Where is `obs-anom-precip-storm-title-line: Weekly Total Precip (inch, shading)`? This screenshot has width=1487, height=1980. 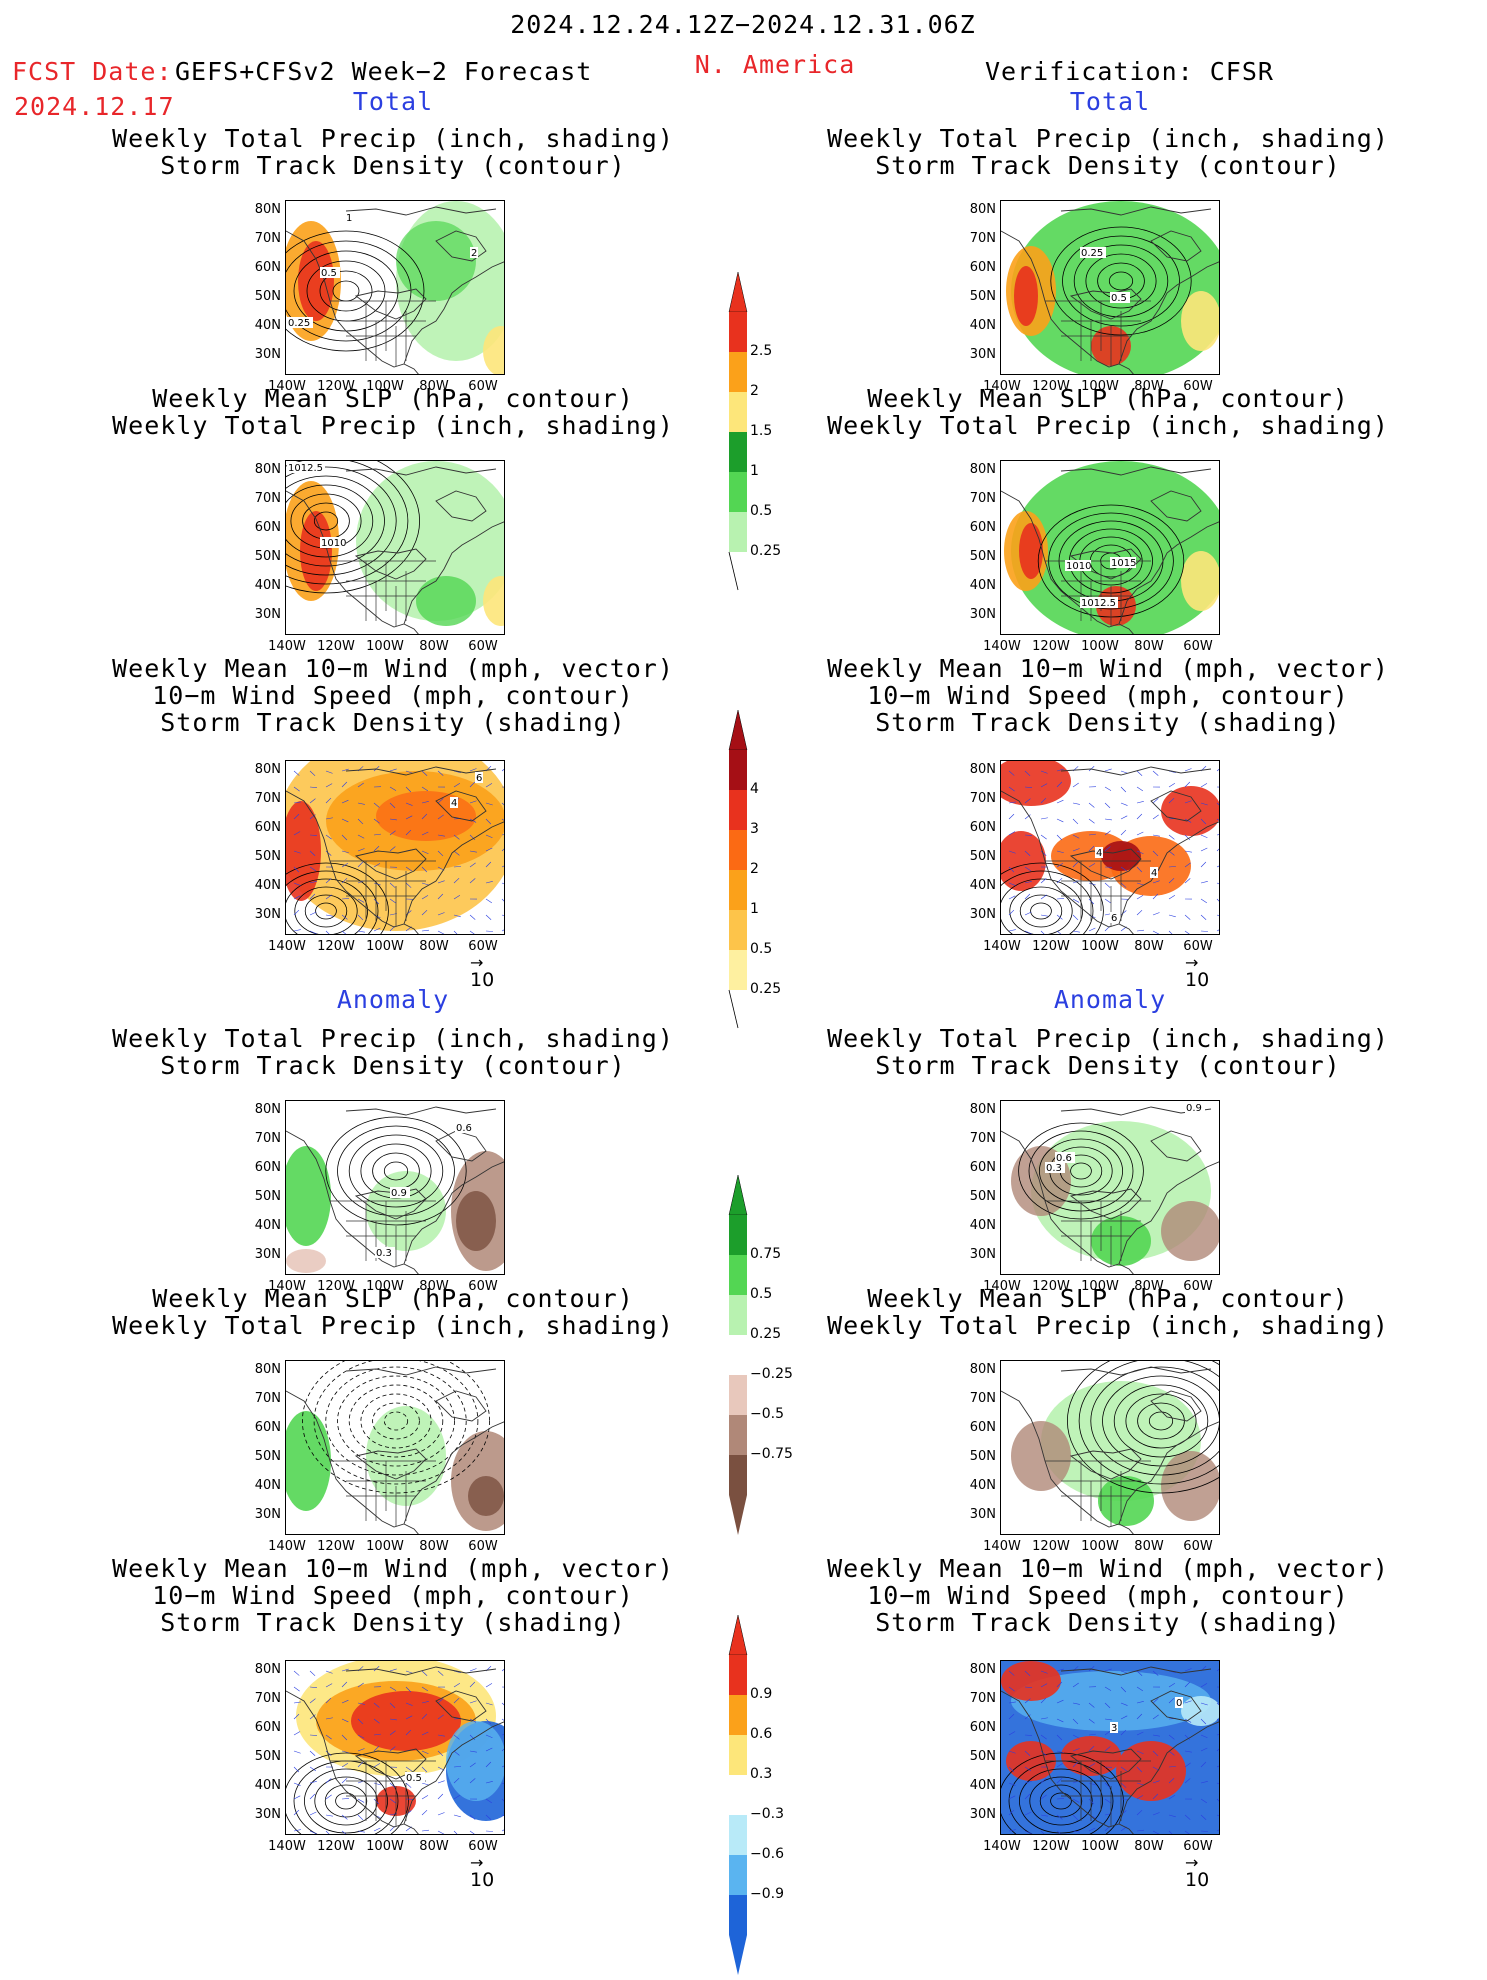
obs-anom-precip-storm-title-line: Weekly Total Precip (inch, shading) is located at coordinates (1108, 1038).